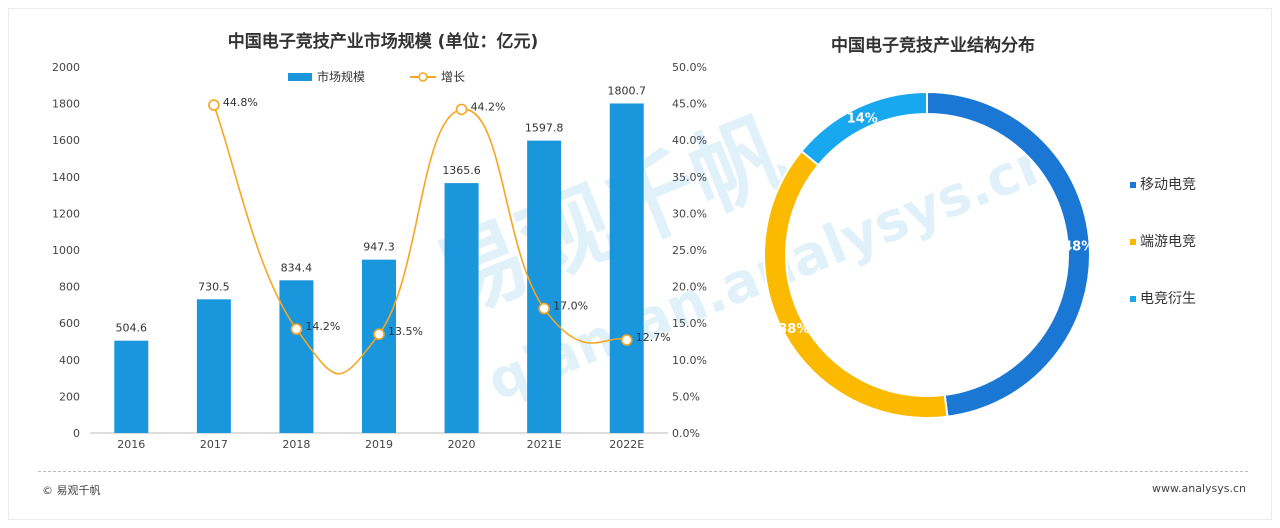  What do you see at coordinates (1168, 298) in the screenshot?
I see `donut-legend-label: 电竞衍生` at bounding box center [1168, 298].